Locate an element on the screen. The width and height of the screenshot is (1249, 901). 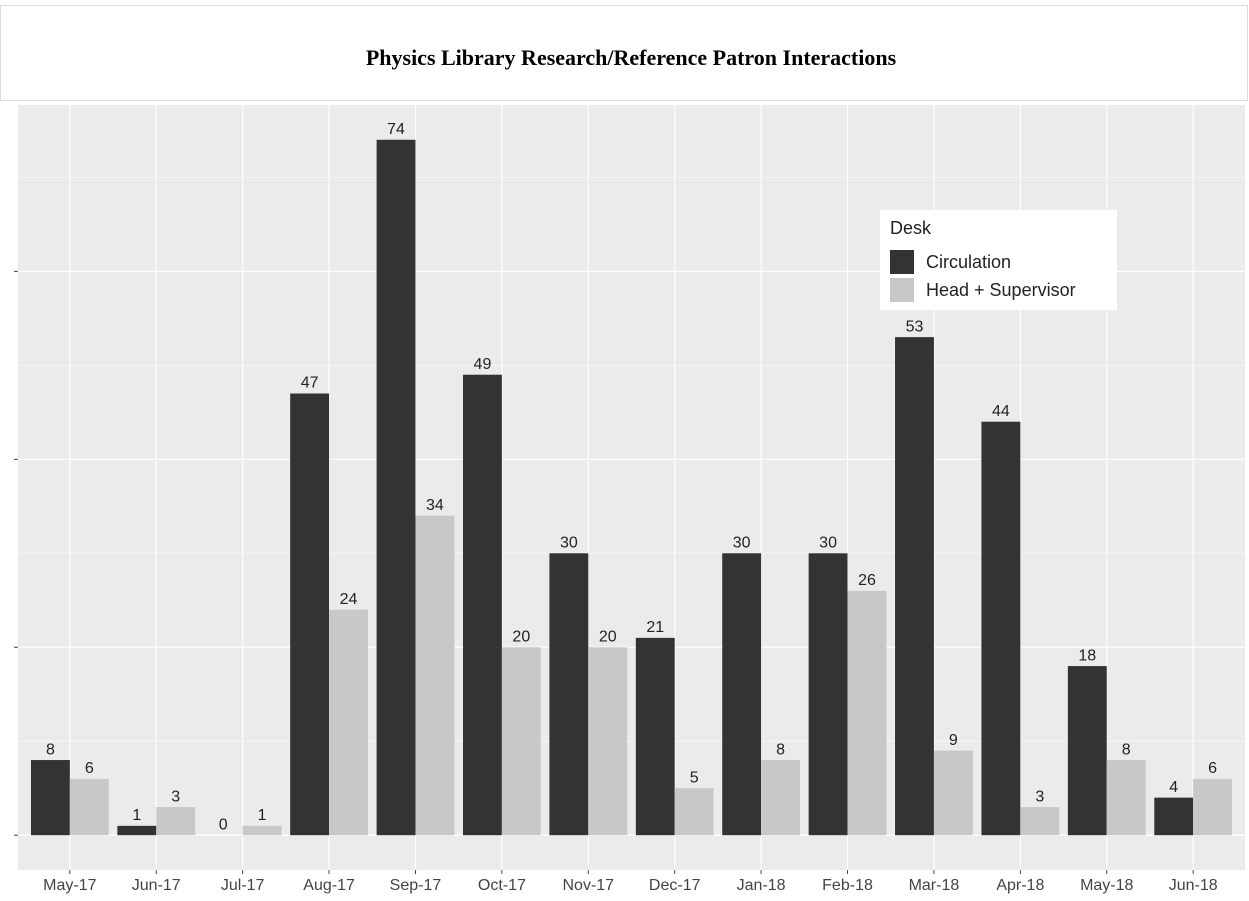
data-label: 9 is located at coordinates (953, 740).